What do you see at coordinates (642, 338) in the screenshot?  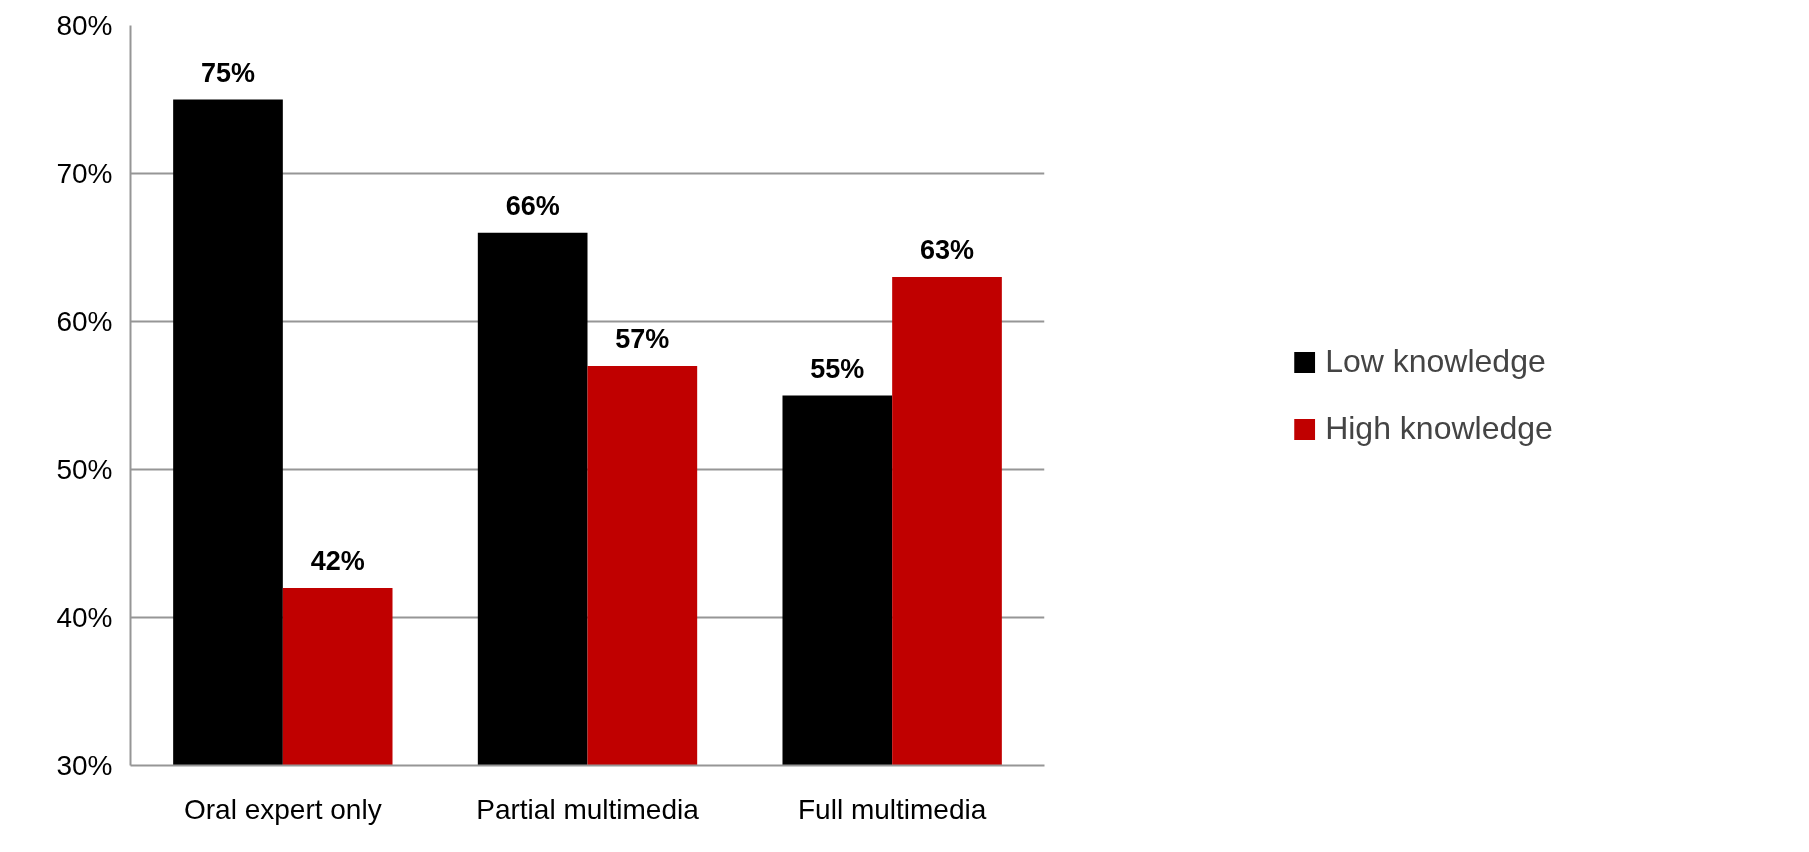 I see `data-label: 57%` at bounding box center [642, 338].